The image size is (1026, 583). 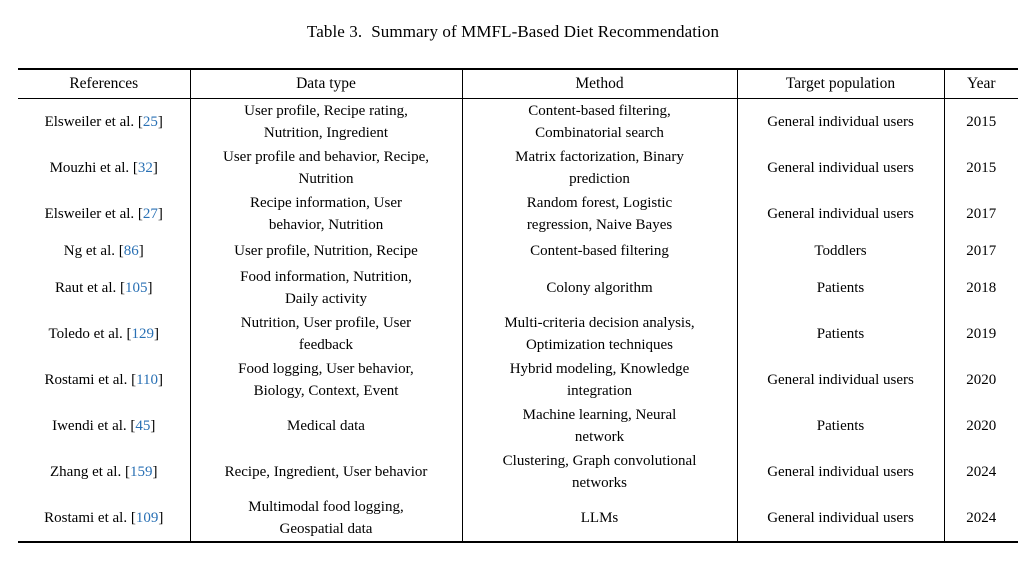 I want to click on references-cell: Rostami et al. 109, so click(x=104, y=519).